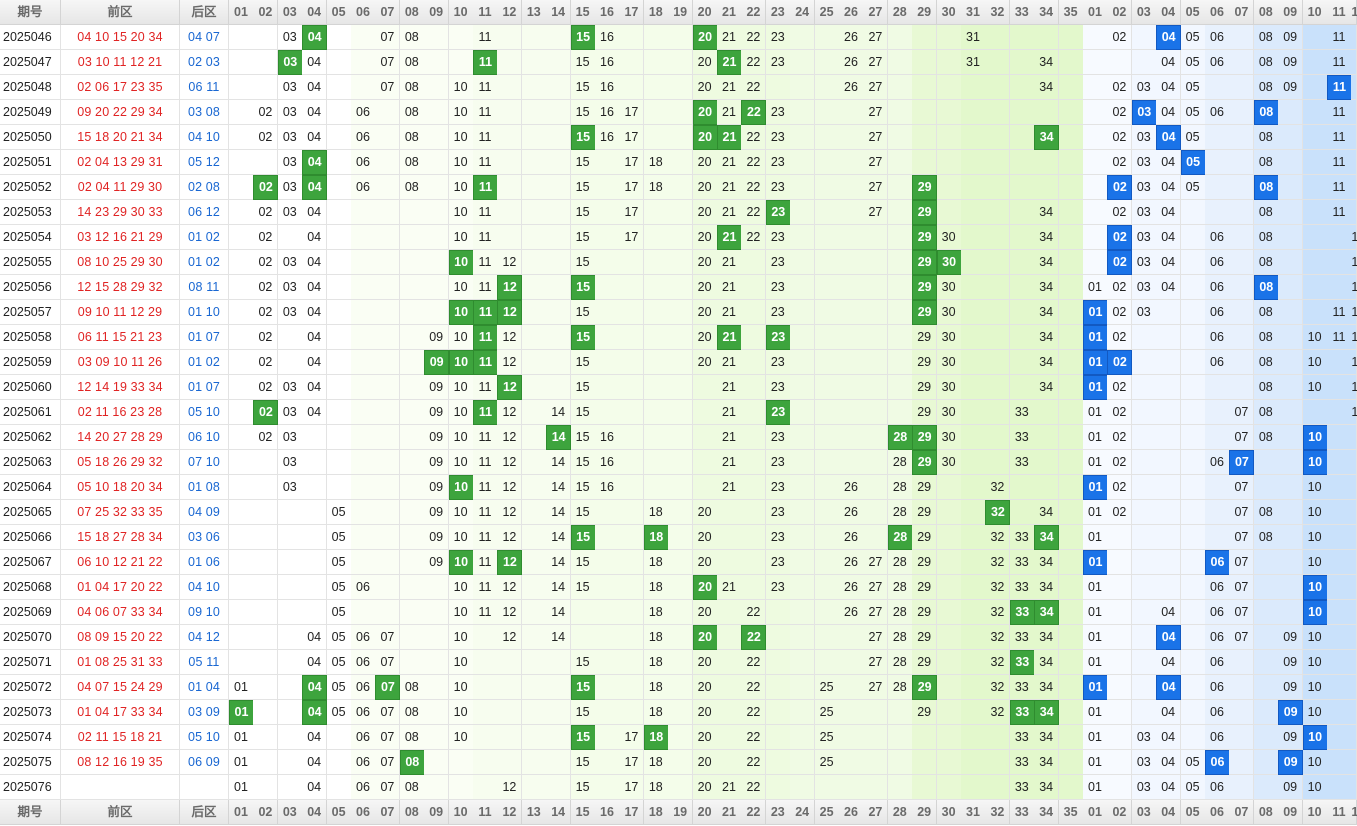  Describe the element at coordinates (85, 737) in the screenshot. I see `front-drawn-number: 02` at that location.